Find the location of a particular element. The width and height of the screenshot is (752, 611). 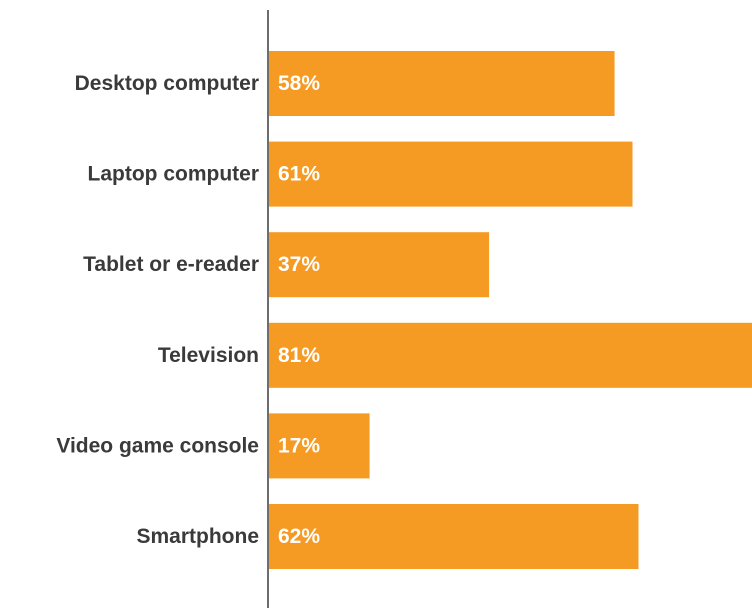

bar-video-game-console is located at coordinates (319, 446).